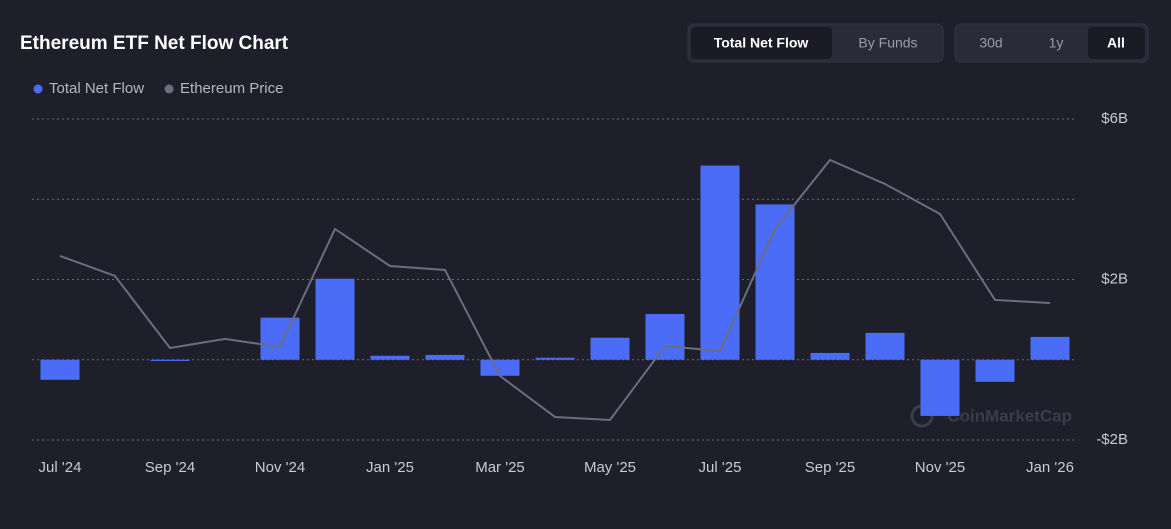 The width and height of the screenshot is (1171, 529). Describe the element at coordinates (1009, 415) in the screenshot. I see `watermark: CoinMarketCap` at that location.